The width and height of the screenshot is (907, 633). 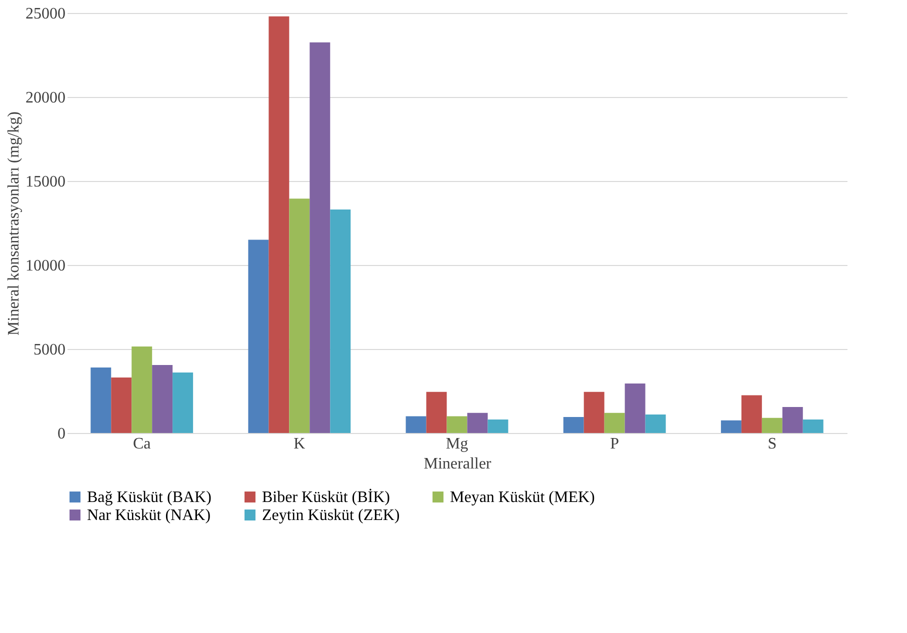 I want to click on legend-label: Nar Küsküt (NAK), so click(x=149, y=515).